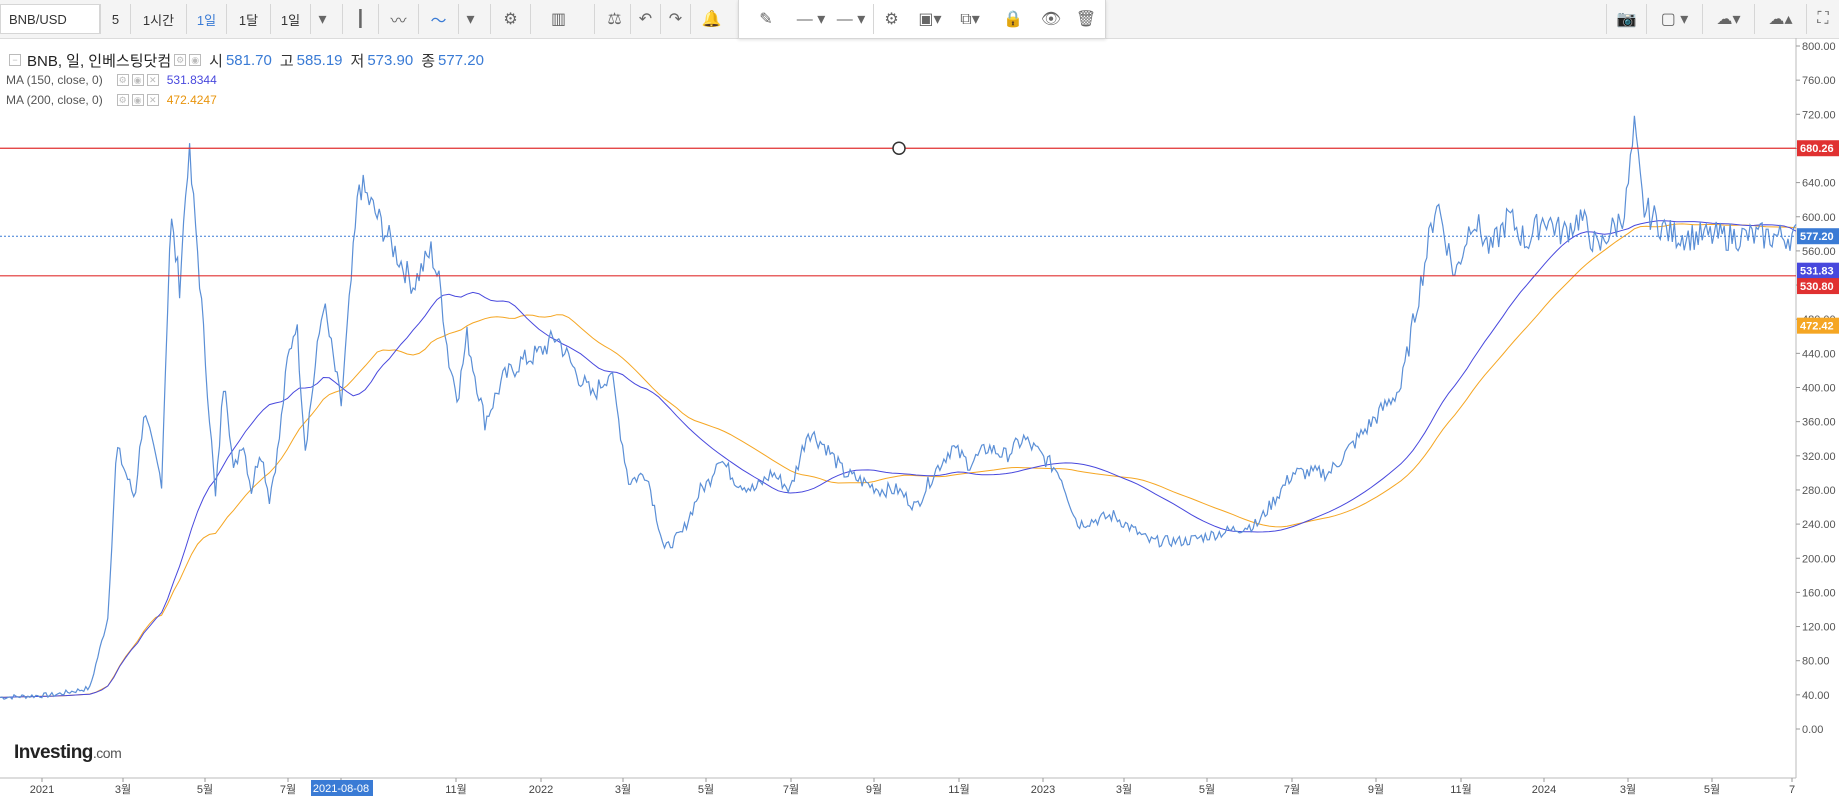 This screenshot has height=796, width=1839. What do you see at coordinates (1544, 790) in the screenshot?
I see `x-tick-label: 2024` at bounding box center [1544, 790].